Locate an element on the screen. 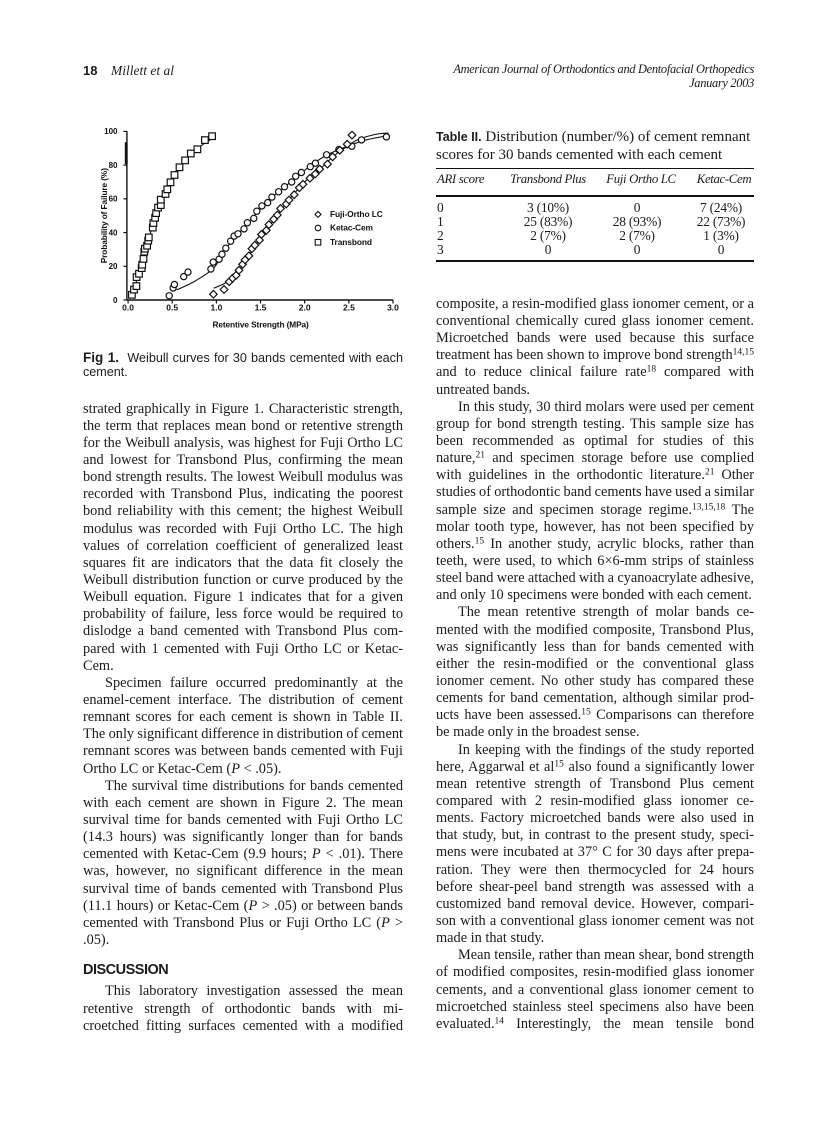 The image size is (838, 1122). svg-text: 80 is located at coordinates (113, 165).